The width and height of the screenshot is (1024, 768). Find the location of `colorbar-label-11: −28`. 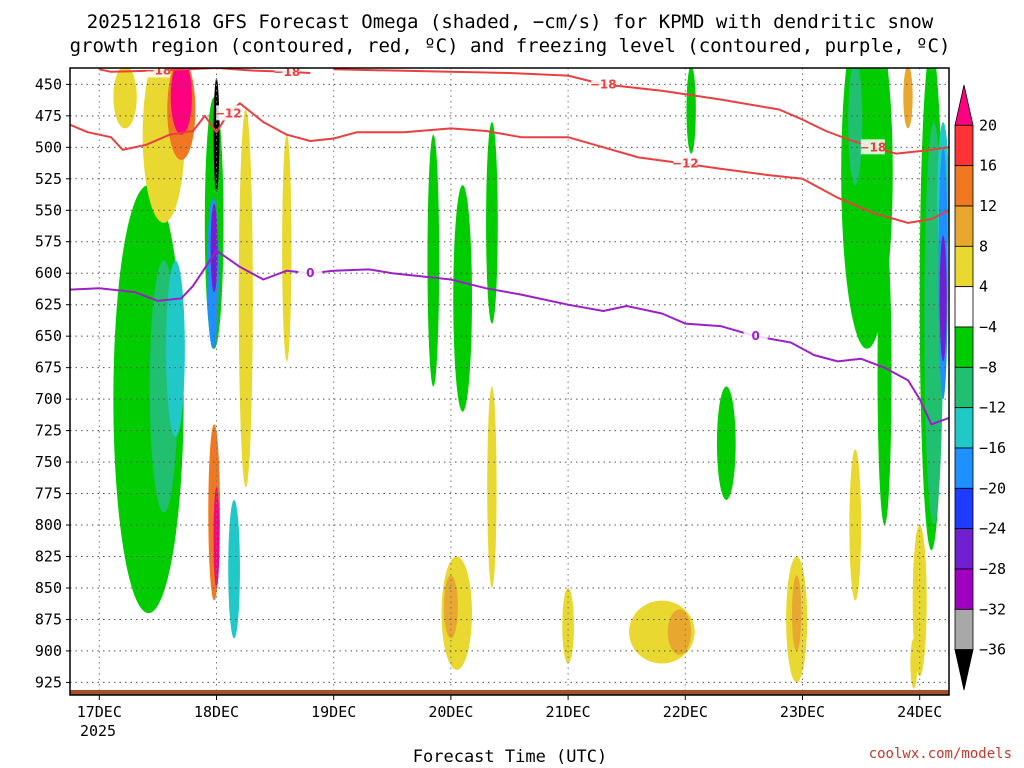

colorbar-label-11: −28 is located at coordinates (992, 569).